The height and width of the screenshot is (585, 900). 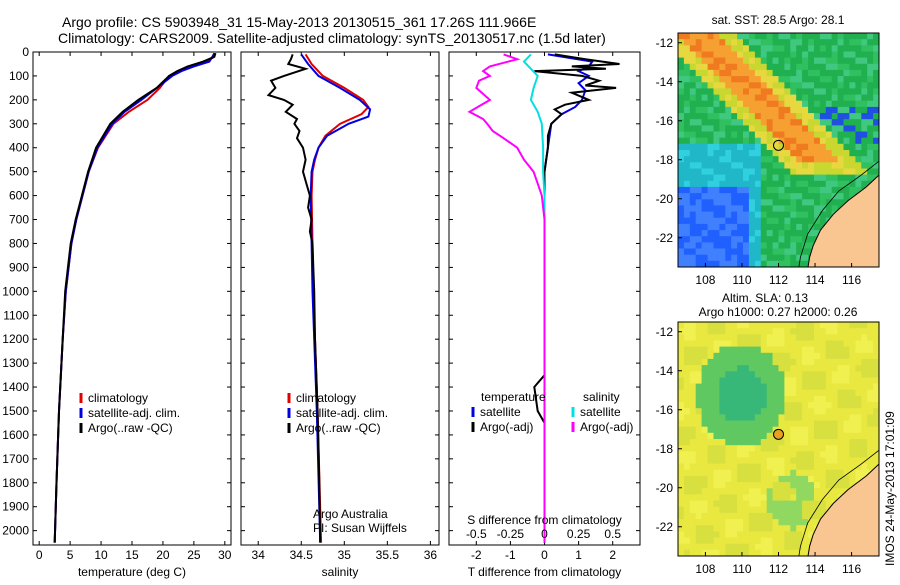 I want to click on map-y-tick-label: -16, so click(x=665, y=410).